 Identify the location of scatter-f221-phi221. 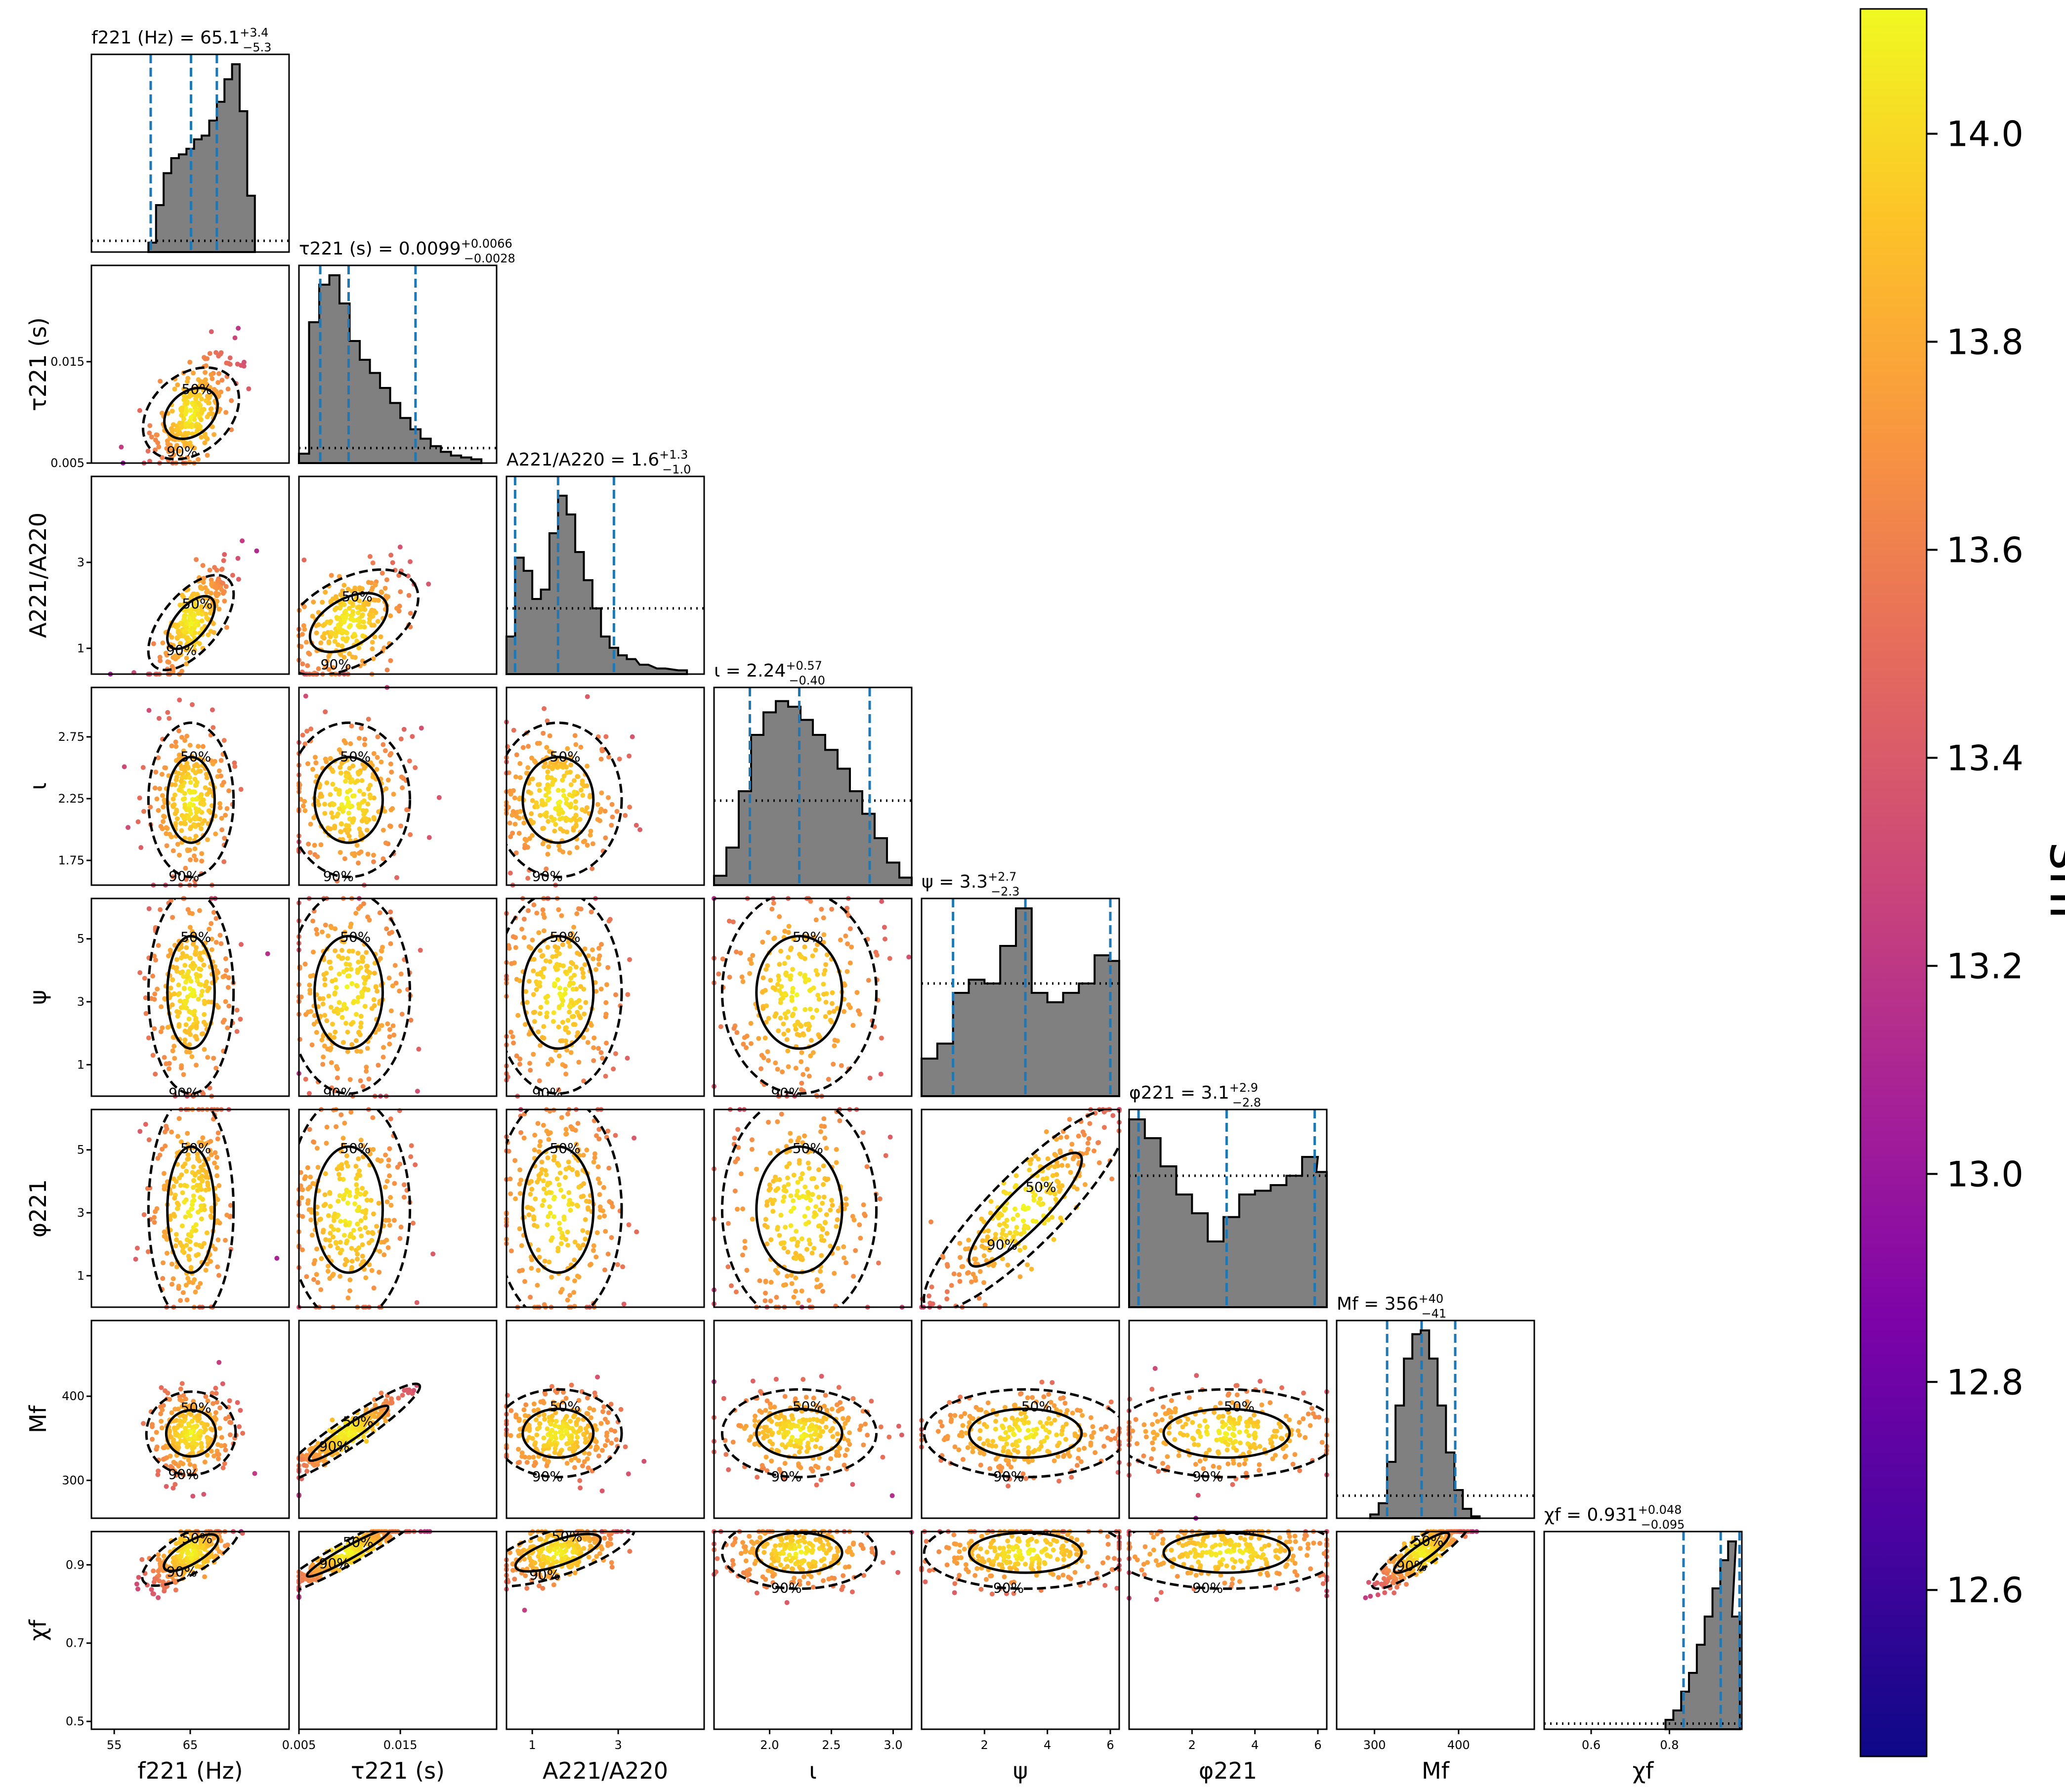
(206, 1208).